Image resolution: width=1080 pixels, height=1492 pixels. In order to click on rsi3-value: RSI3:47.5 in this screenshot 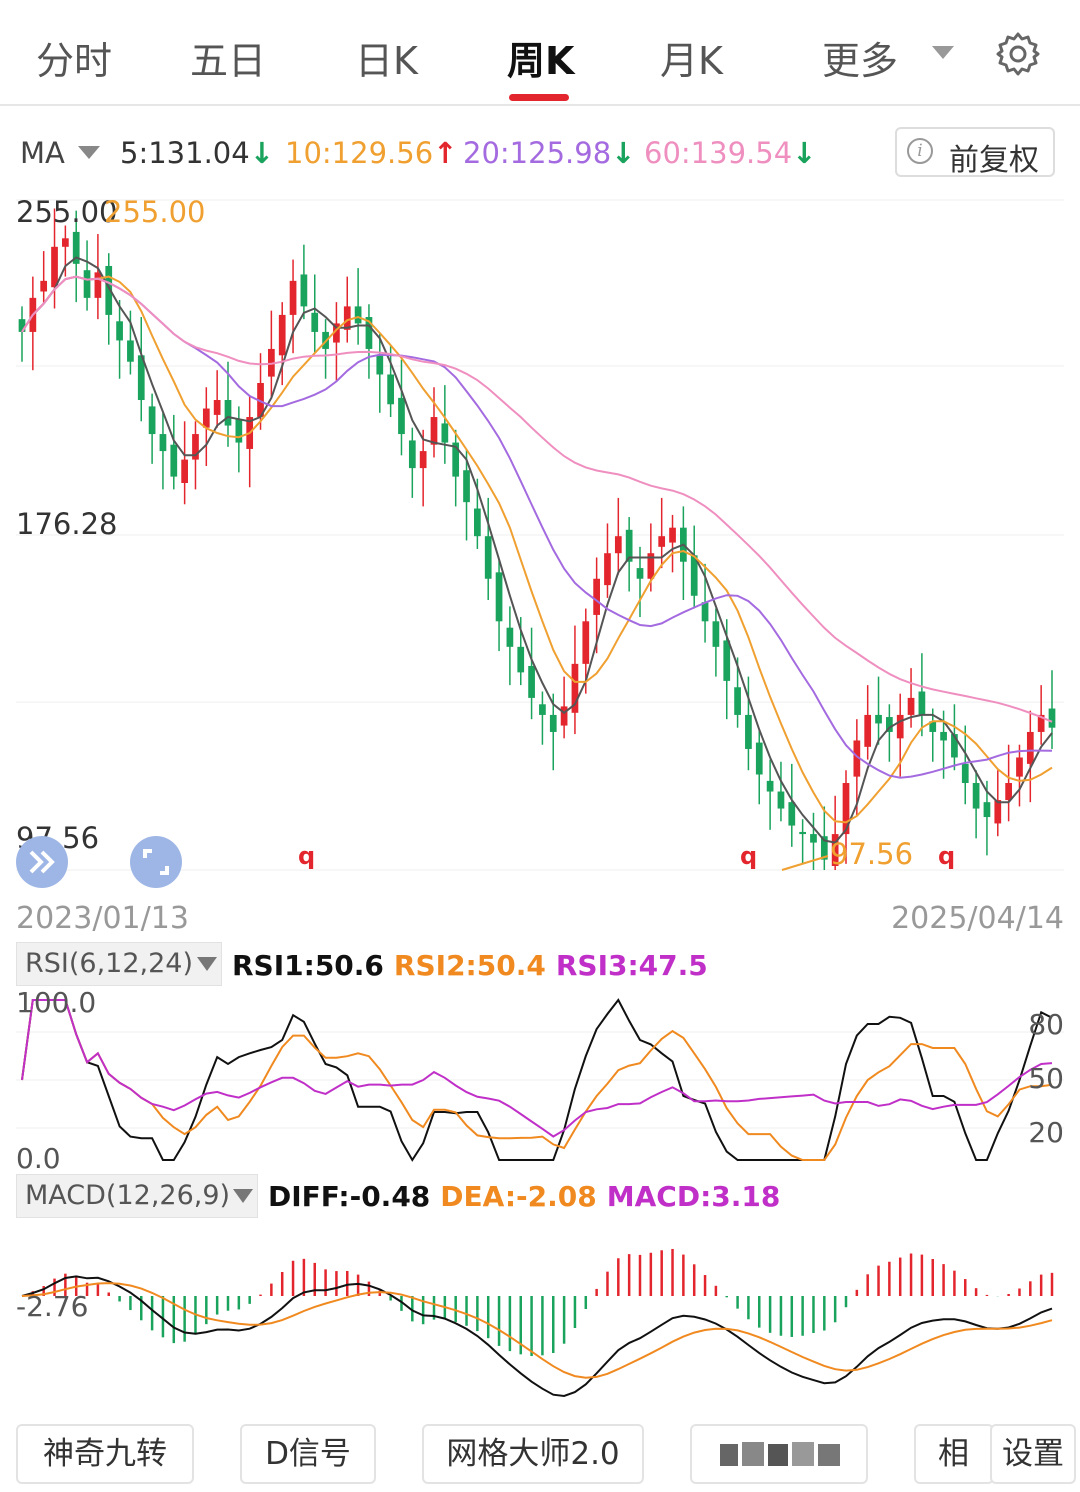, I will do `click(631, 965)`.